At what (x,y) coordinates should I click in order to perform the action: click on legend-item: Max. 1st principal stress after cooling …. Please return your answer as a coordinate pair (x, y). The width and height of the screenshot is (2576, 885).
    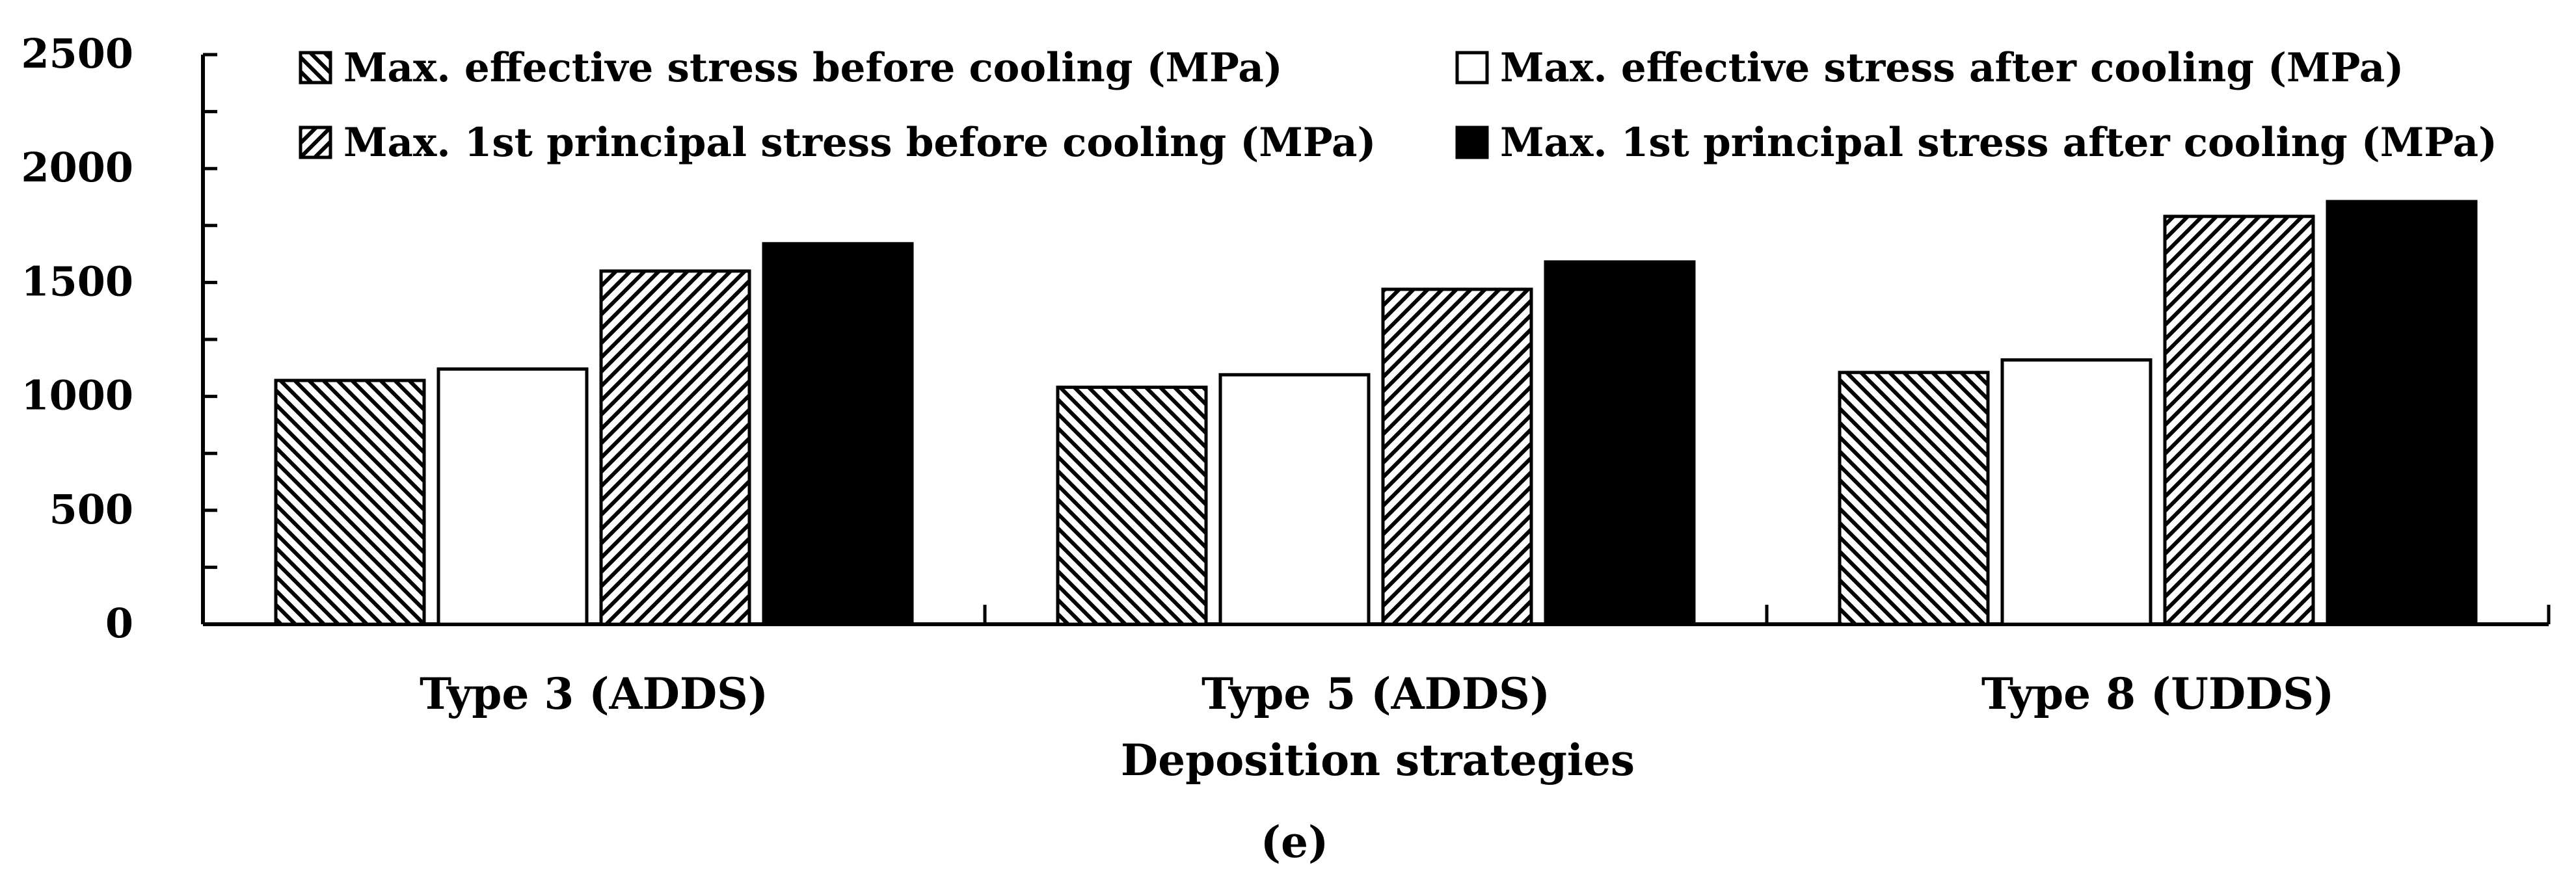
    Looking at the image, I should click on (1976, 143).